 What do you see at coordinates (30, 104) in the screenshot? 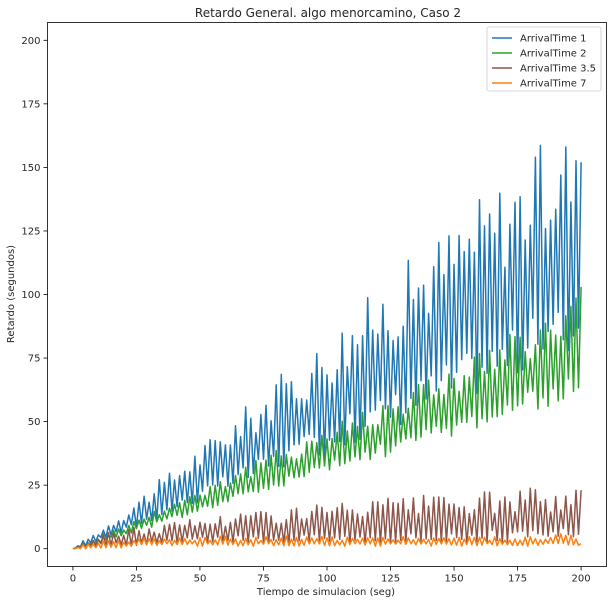
I see `y-tick-label: 175` at bounding box center [30, 104].